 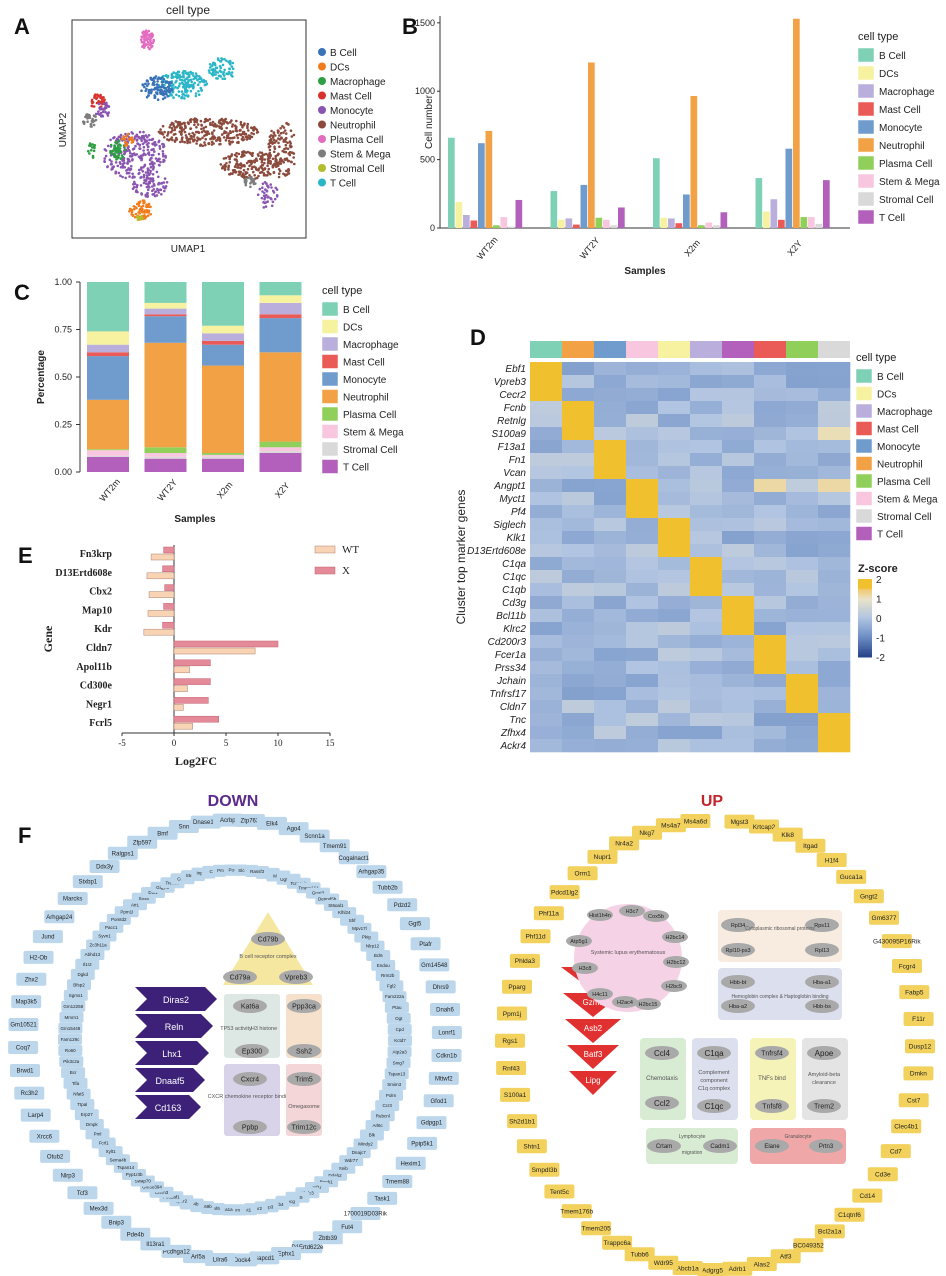 What do you see at coordinates (582, 874) in the screenshot?
I see `f-up-outer-node-label: Orm1` at bounding box center [582, 874].